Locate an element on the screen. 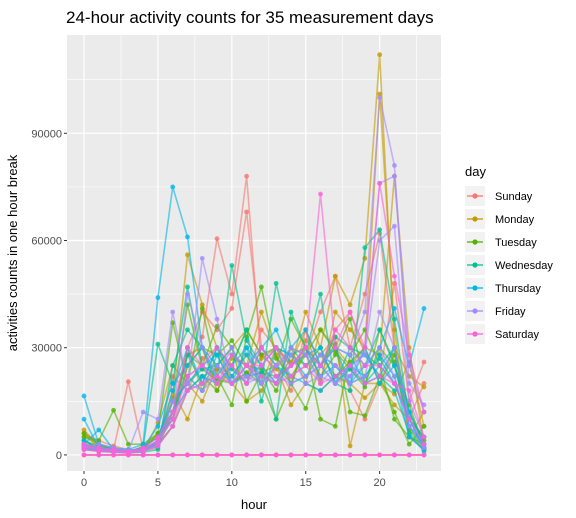 The image size is (576, 518). legend-label: Friday is located at coordinates (510, 312).